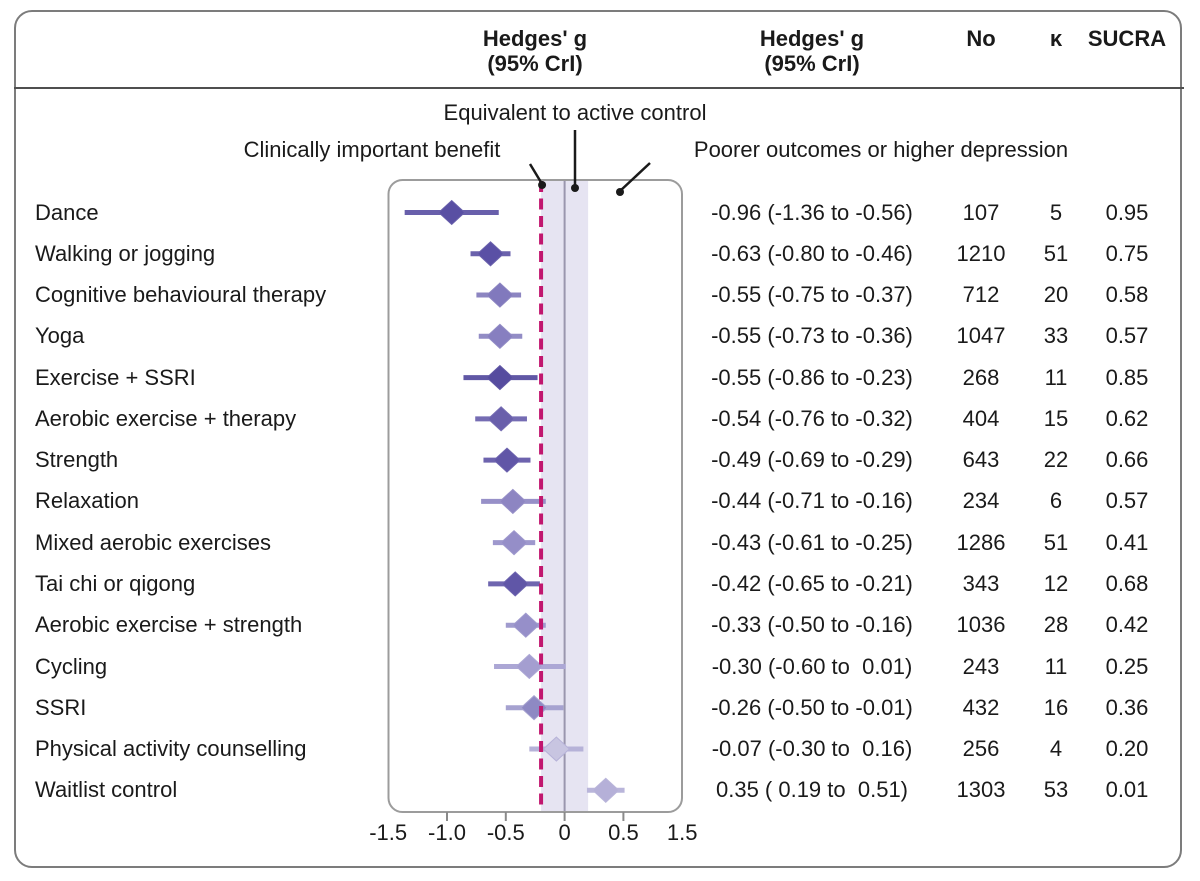  What do you see at coordinates (67, 212) in the screenshot?
I see `row-label: Dance` at bounding box center [67, 212].